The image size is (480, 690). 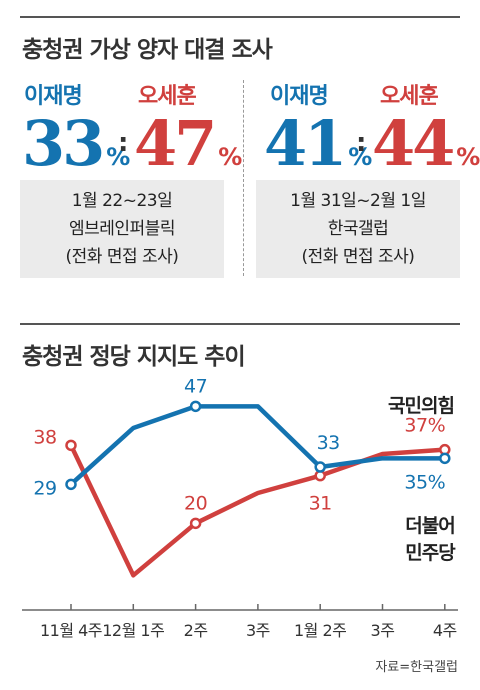 I want to click on poll-info-box-1: 1월 22~23일 엠브레인퍼블릭 (전화 면접 조사), so click(x=122, y=229).